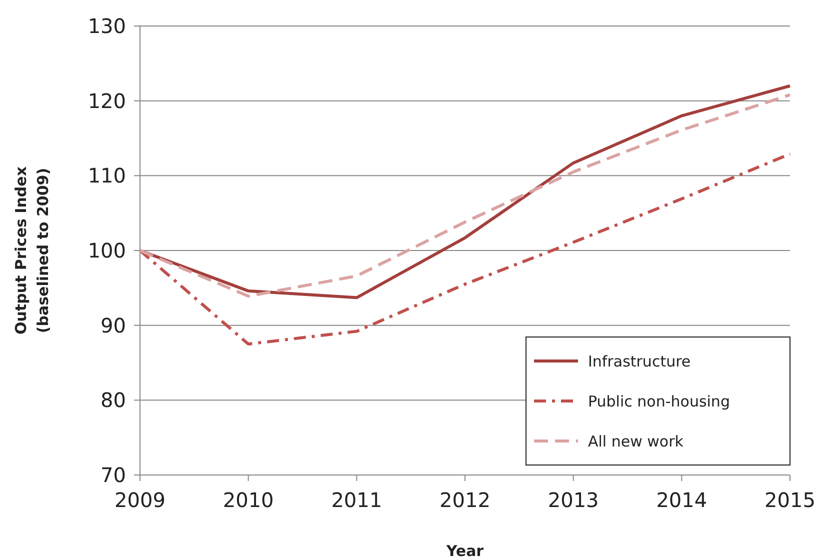 This screenshot has width=822, height=560. What do you see at coordinates (107, 176) in the screenshot?
I see `y-tick-label: 110` at bounding box center [107, 176].